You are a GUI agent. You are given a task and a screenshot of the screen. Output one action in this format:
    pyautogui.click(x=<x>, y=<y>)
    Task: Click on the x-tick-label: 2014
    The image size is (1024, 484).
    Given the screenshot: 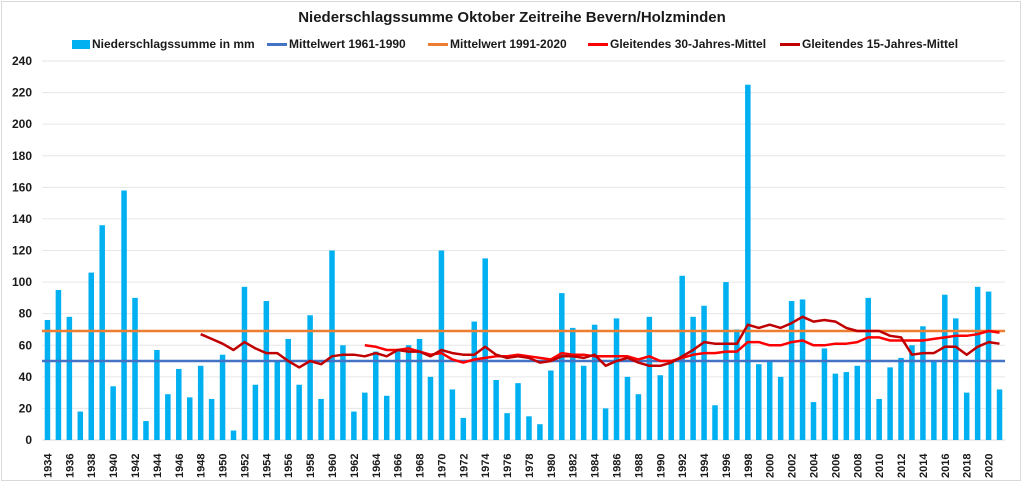 What is the action you would take?
    pyautogui.click(x=924, y=465)
    